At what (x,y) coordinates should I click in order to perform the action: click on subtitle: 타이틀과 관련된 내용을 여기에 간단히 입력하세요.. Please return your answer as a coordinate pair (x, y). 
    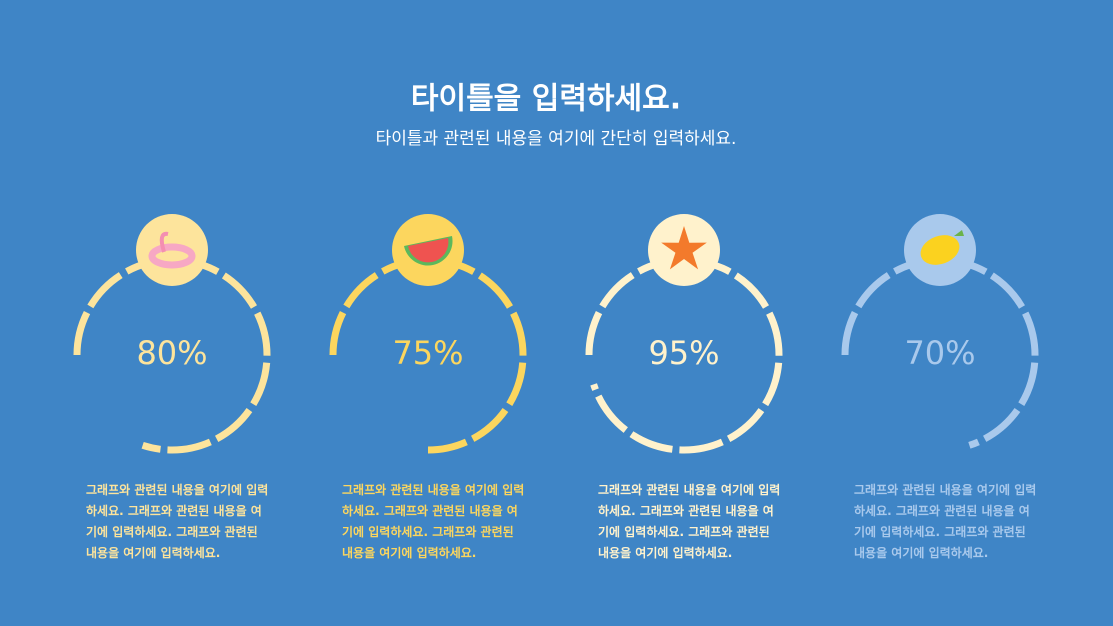
    Looking at the image, I should click on (556, 139).